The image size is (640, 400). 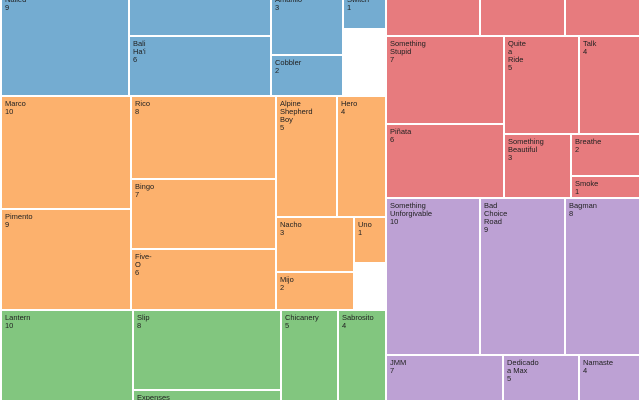 What do you see at coordinates (444, 377) in the screenshot?
I see `tile: JMM 7` at bounding box center [444, 377].